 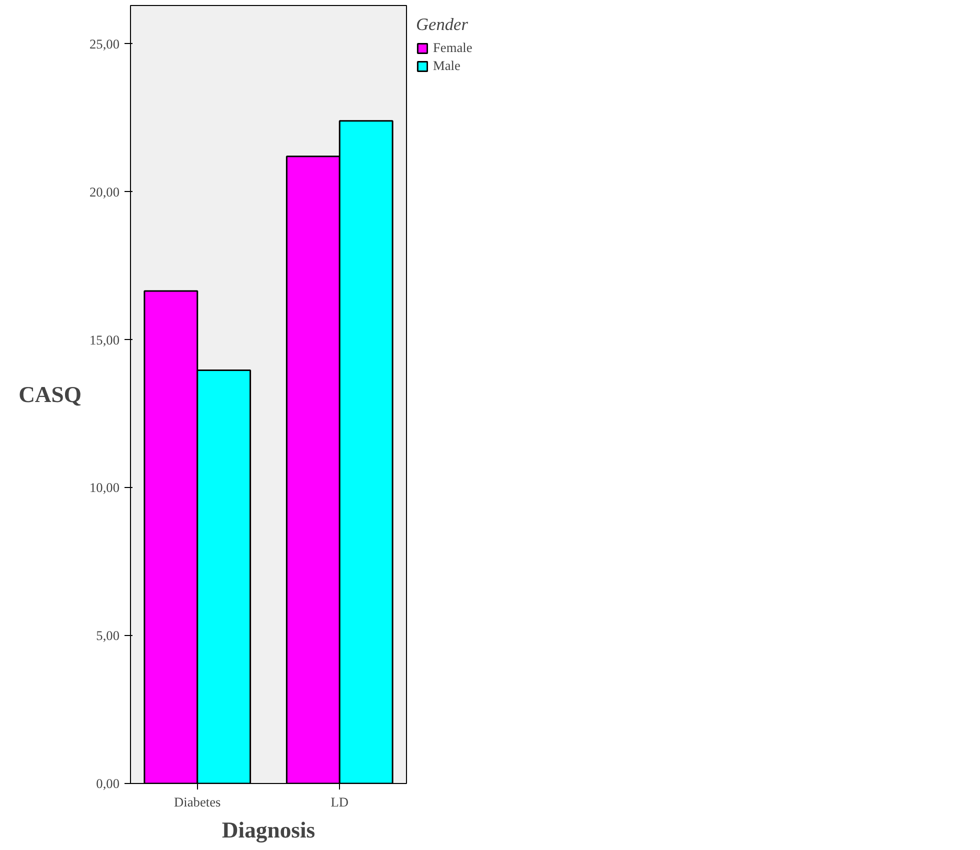 I want to click on y-tick-label: 20,00, so click(x=105, y=192).